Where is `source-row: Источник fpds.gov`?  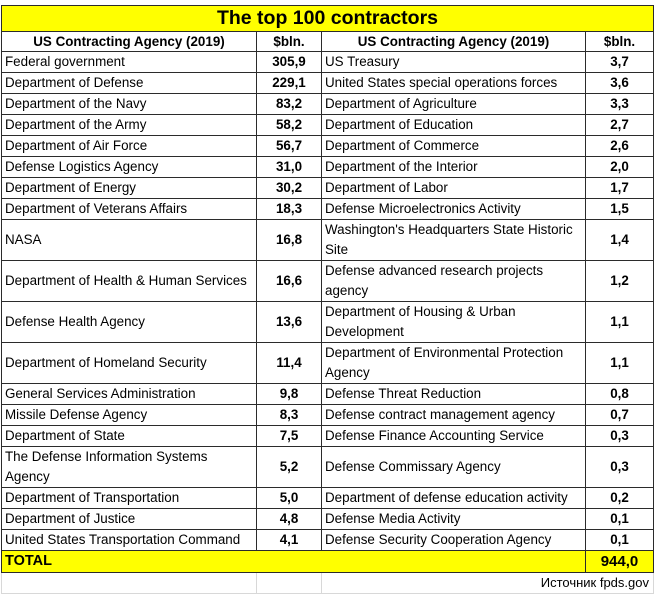 source-row: Источник fpds.gov is located at coordinates (327, 583).